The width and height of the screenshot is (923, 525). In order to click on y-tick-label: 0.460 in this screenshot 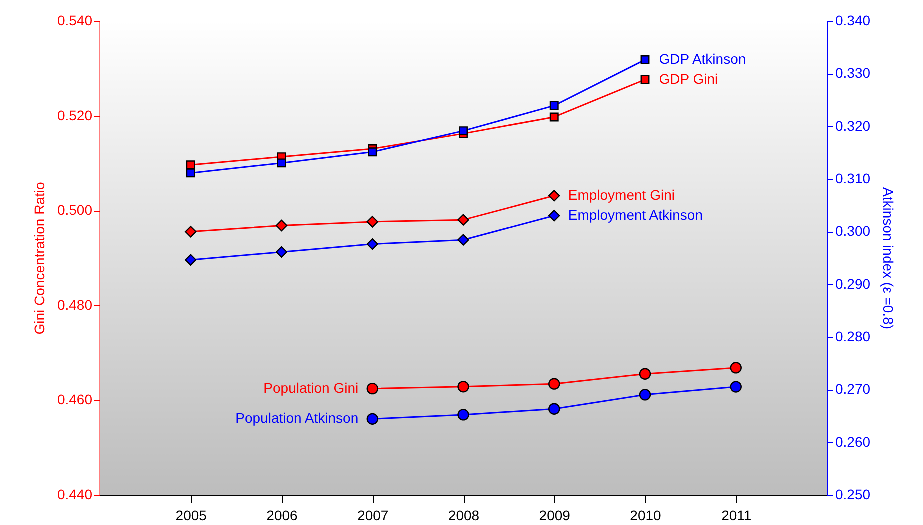, I will do `click(75, 400)`.